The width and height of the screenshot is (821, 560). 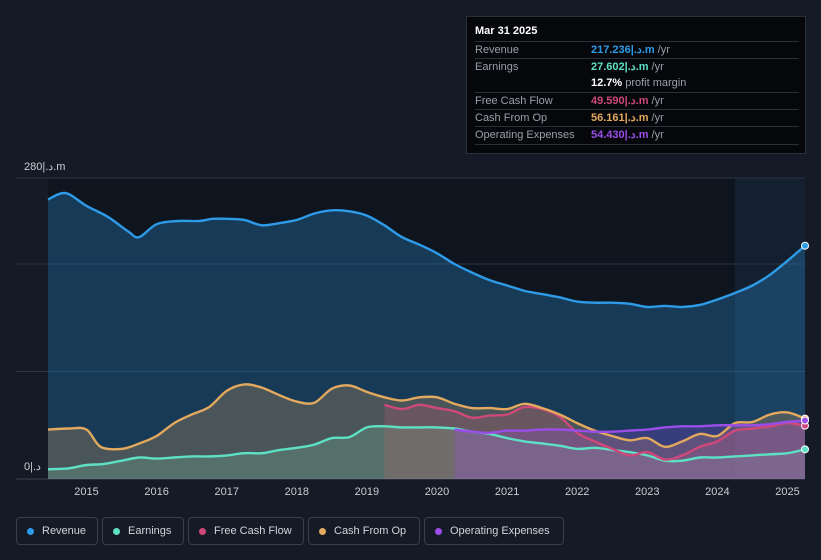 What do you see at coordinates (297, 492) in the screenshot?
I see `x-tick-label: 2018` at bounding box center [297, 492].